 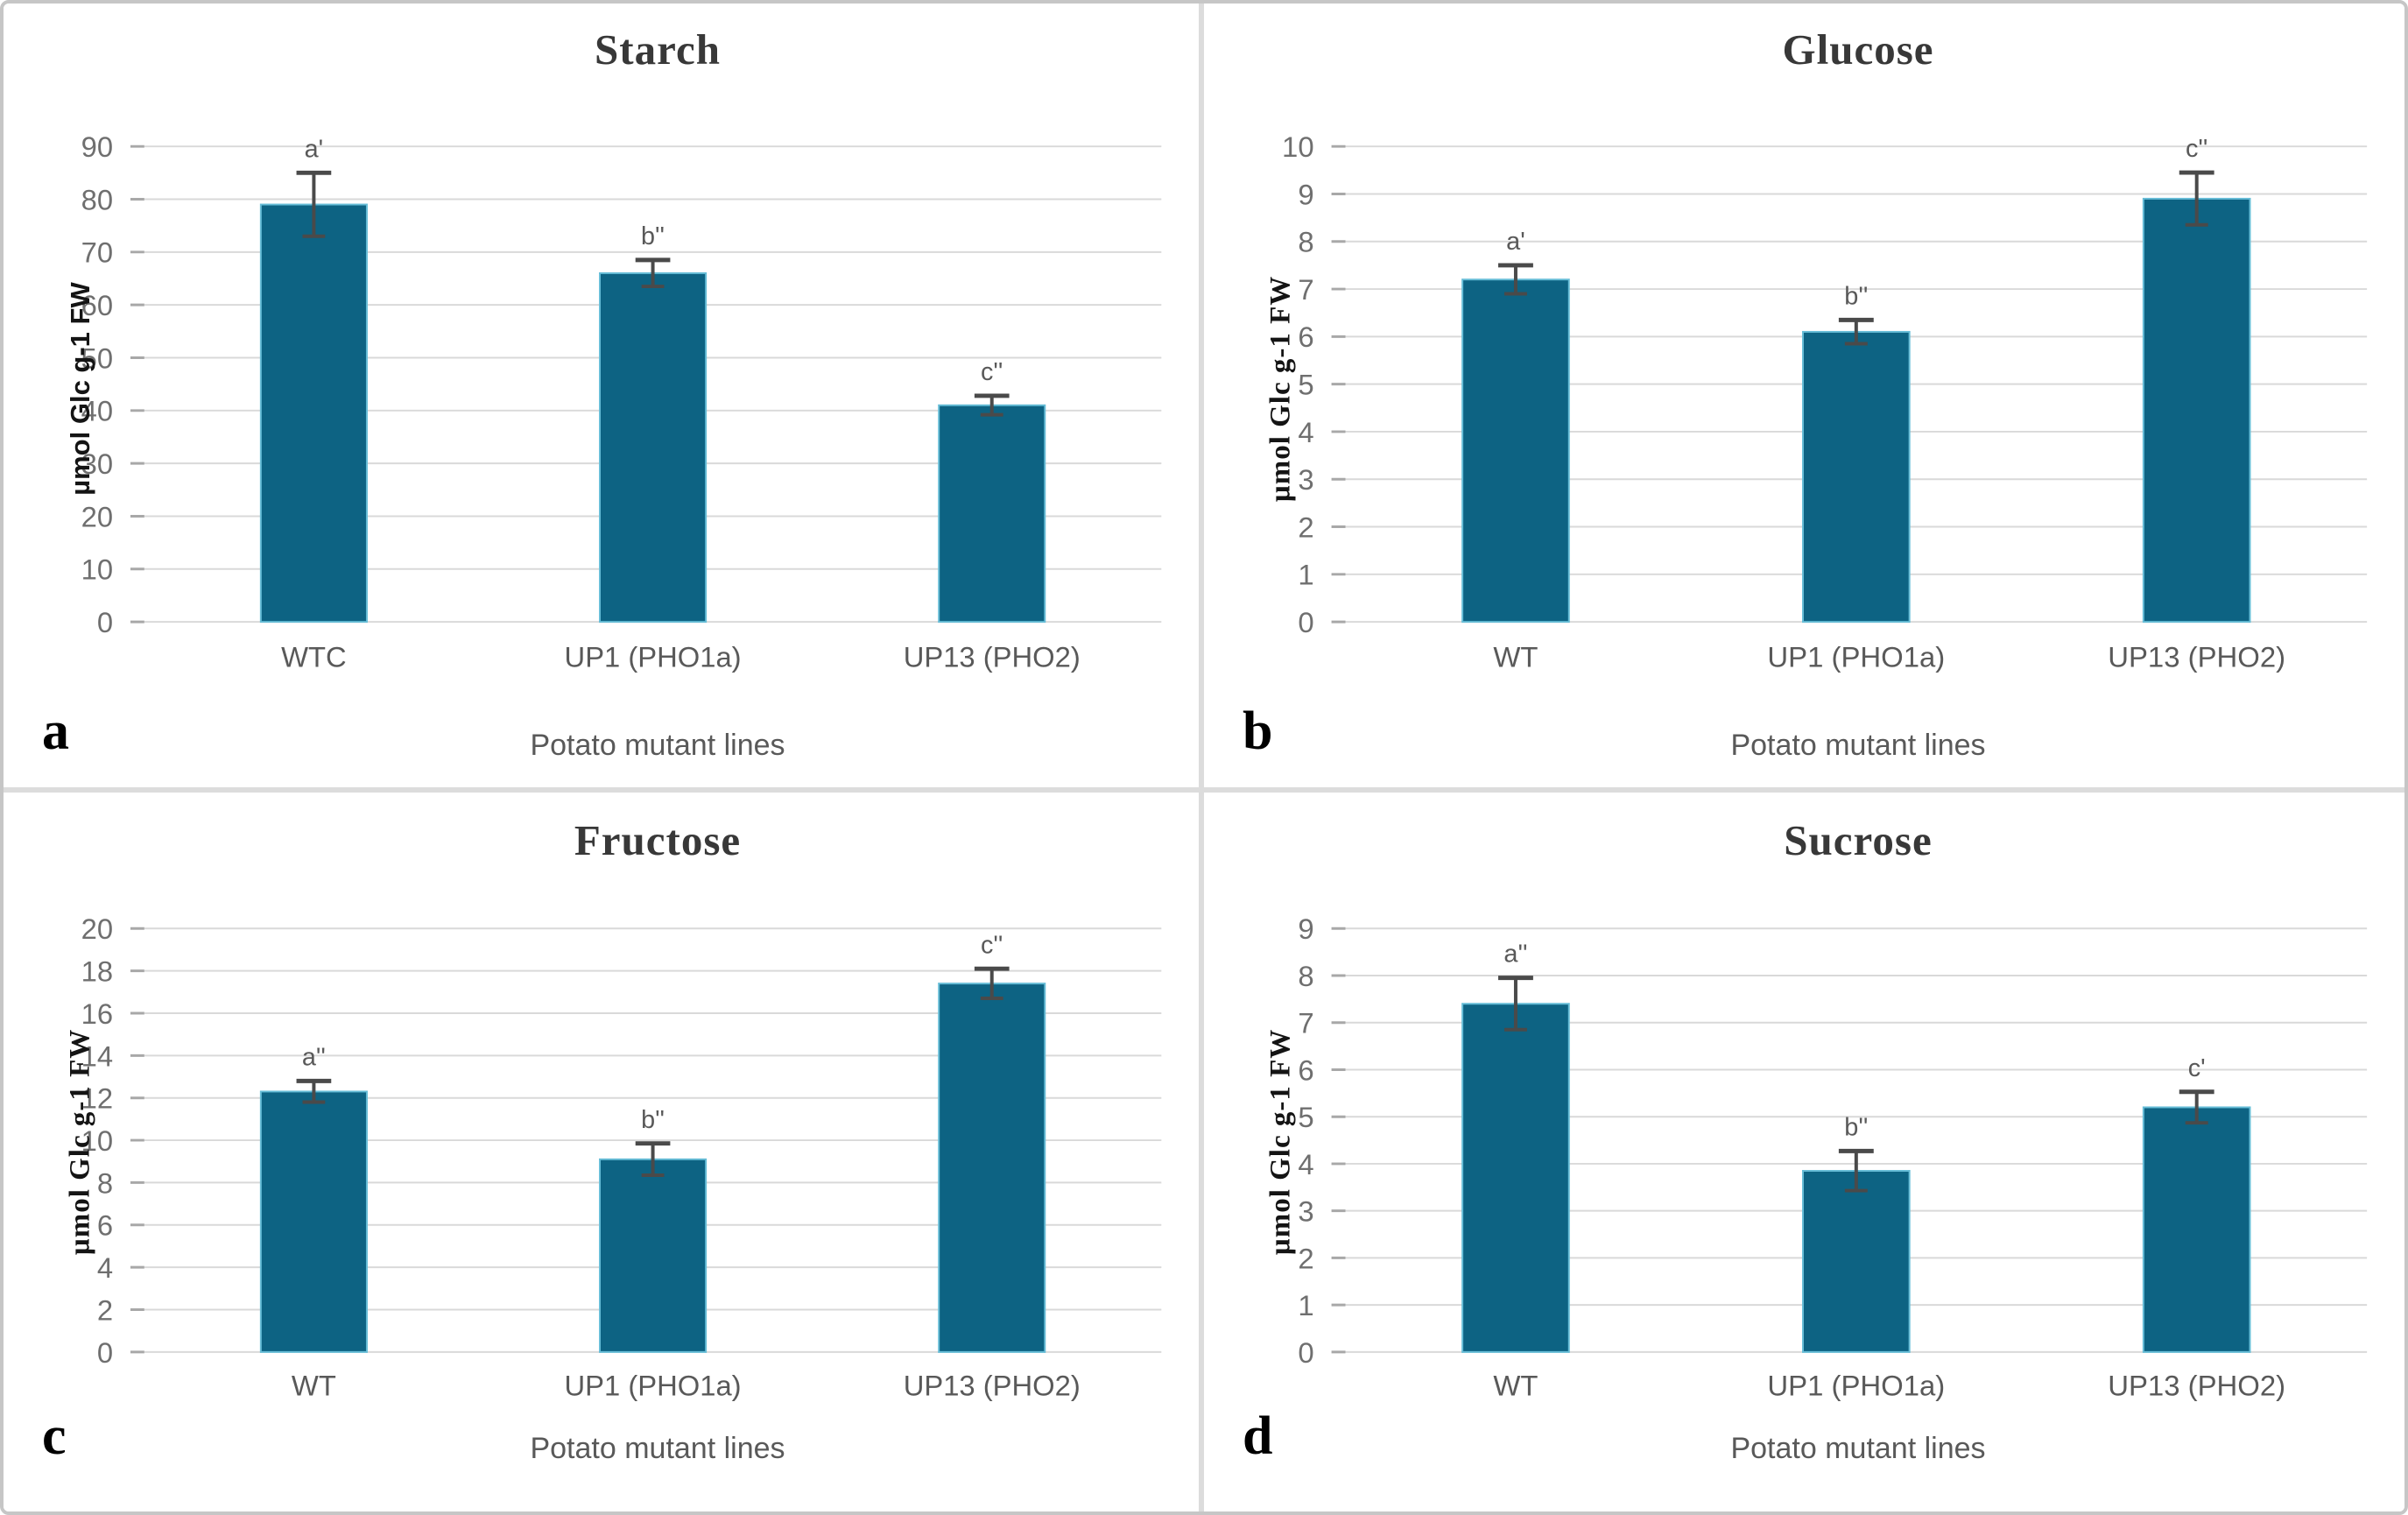 What do you see at coordinates (97, 199) in the screenshot?
I see `y-tick-label: 80` at bounding box center [97, 199].